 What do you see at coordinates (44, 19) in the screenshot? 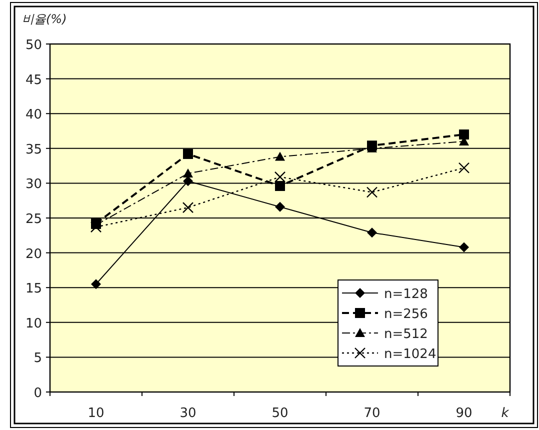
I see `y-axis-title: 비율(%)` at bounding box center [44, 19].